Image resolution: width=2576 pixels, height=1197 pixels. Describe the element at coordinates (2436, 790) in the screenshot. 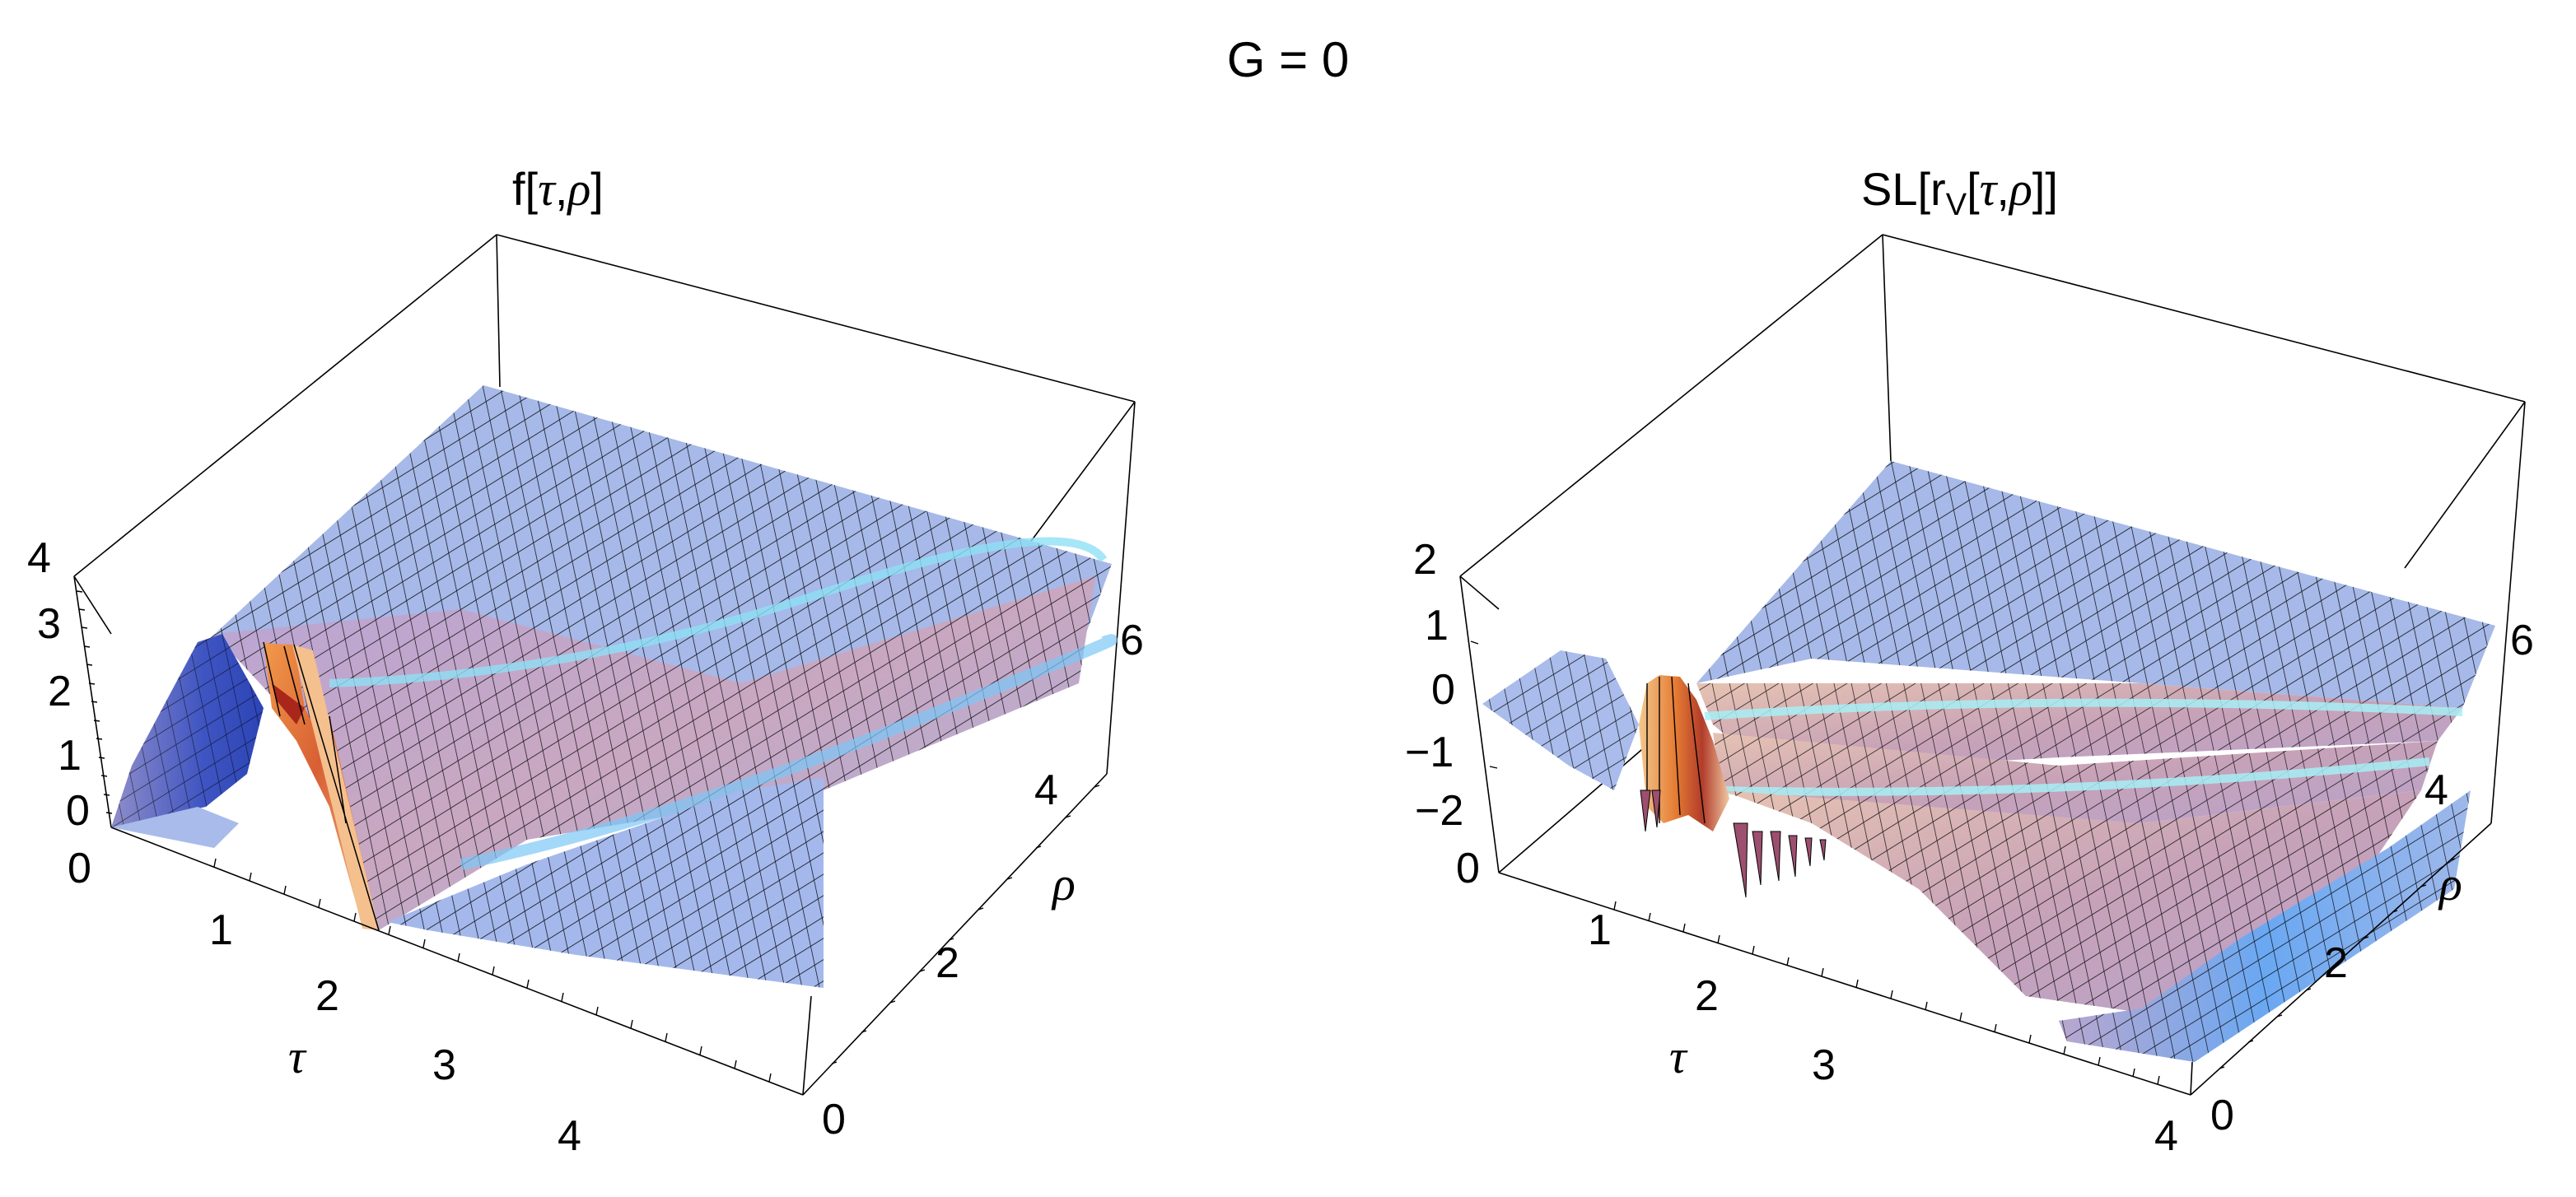

I see `plot-sl-rho-tick-4: 4` at that location.